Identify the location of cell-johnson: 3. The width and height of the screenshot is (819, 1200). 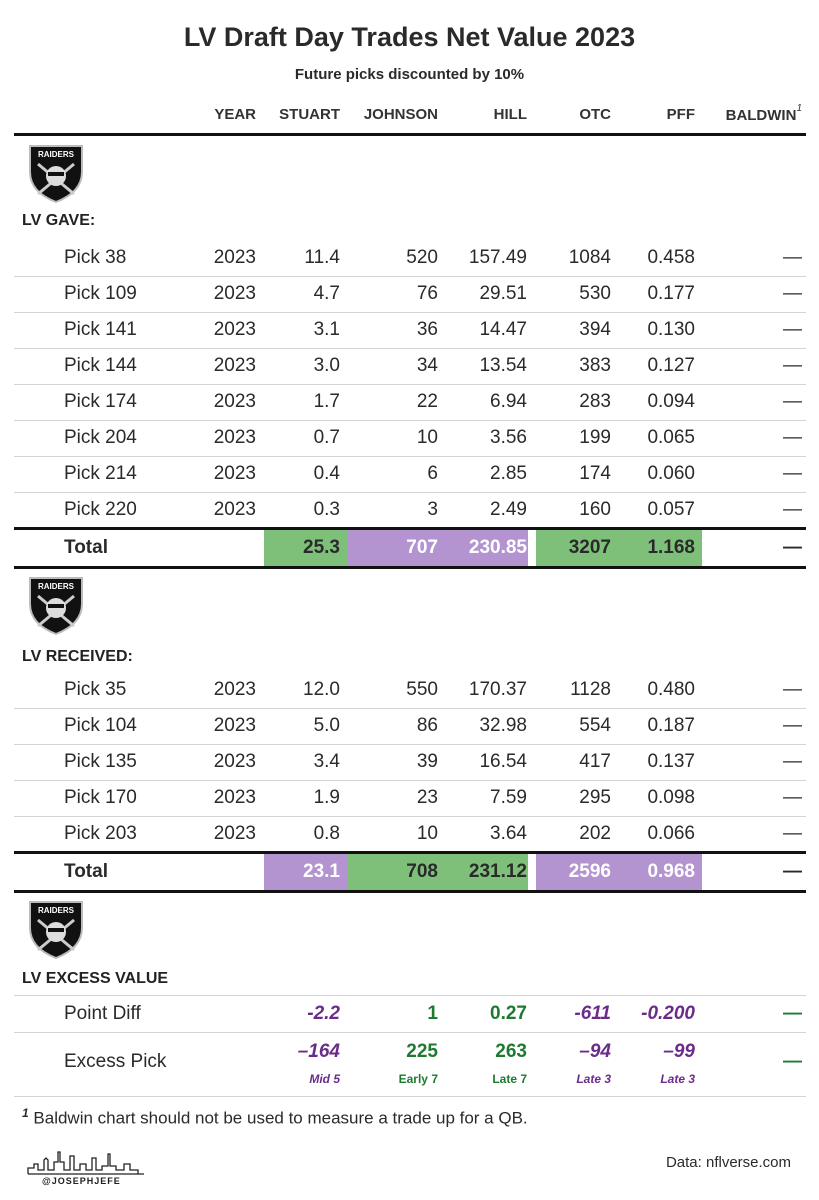
(432, 509).